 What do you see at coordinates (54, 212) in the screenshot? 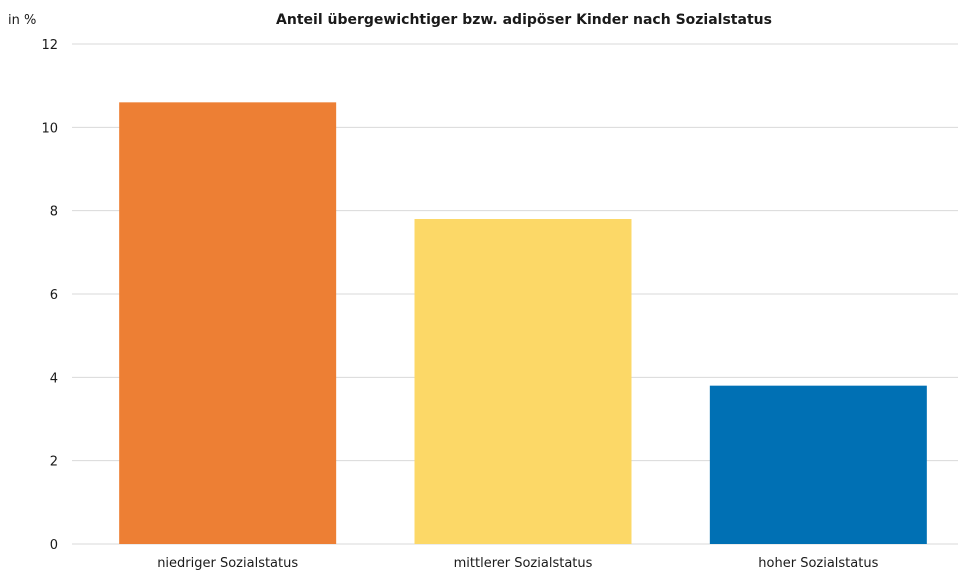
I see `y-tick-label-4: 8` at bounding box center [54, 212].